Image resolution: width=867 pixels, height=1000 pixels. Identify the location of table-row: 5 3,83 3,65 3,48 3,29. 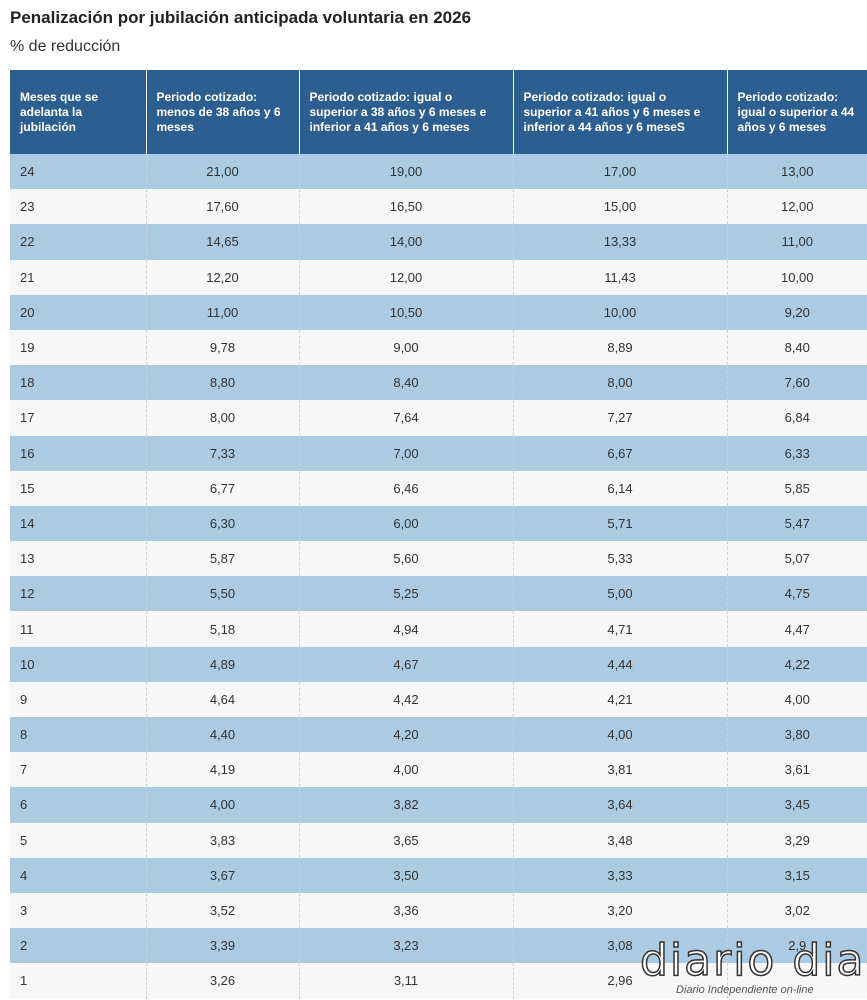
(438, 840).